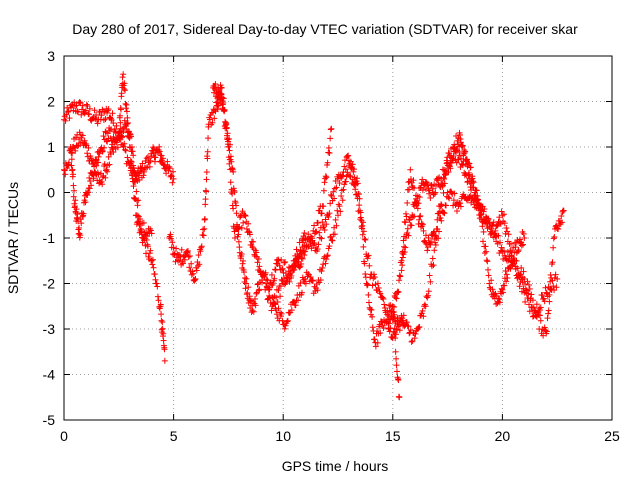 The width and height of the screenshot is (640, 480). I want to click on x-tick-label: 0, so click(64, 436).